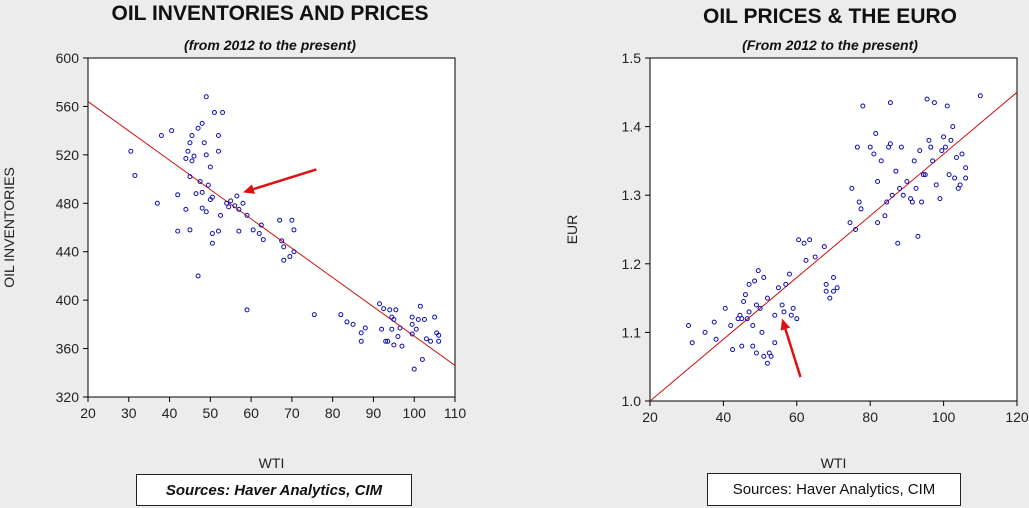 Image resolution: width=1029 pixels, height=508 pixels. What do you see at coordinates (68, 155) in the screenshot?
I see `left-y-tick-label: 520` at bounding box center [68, 155].